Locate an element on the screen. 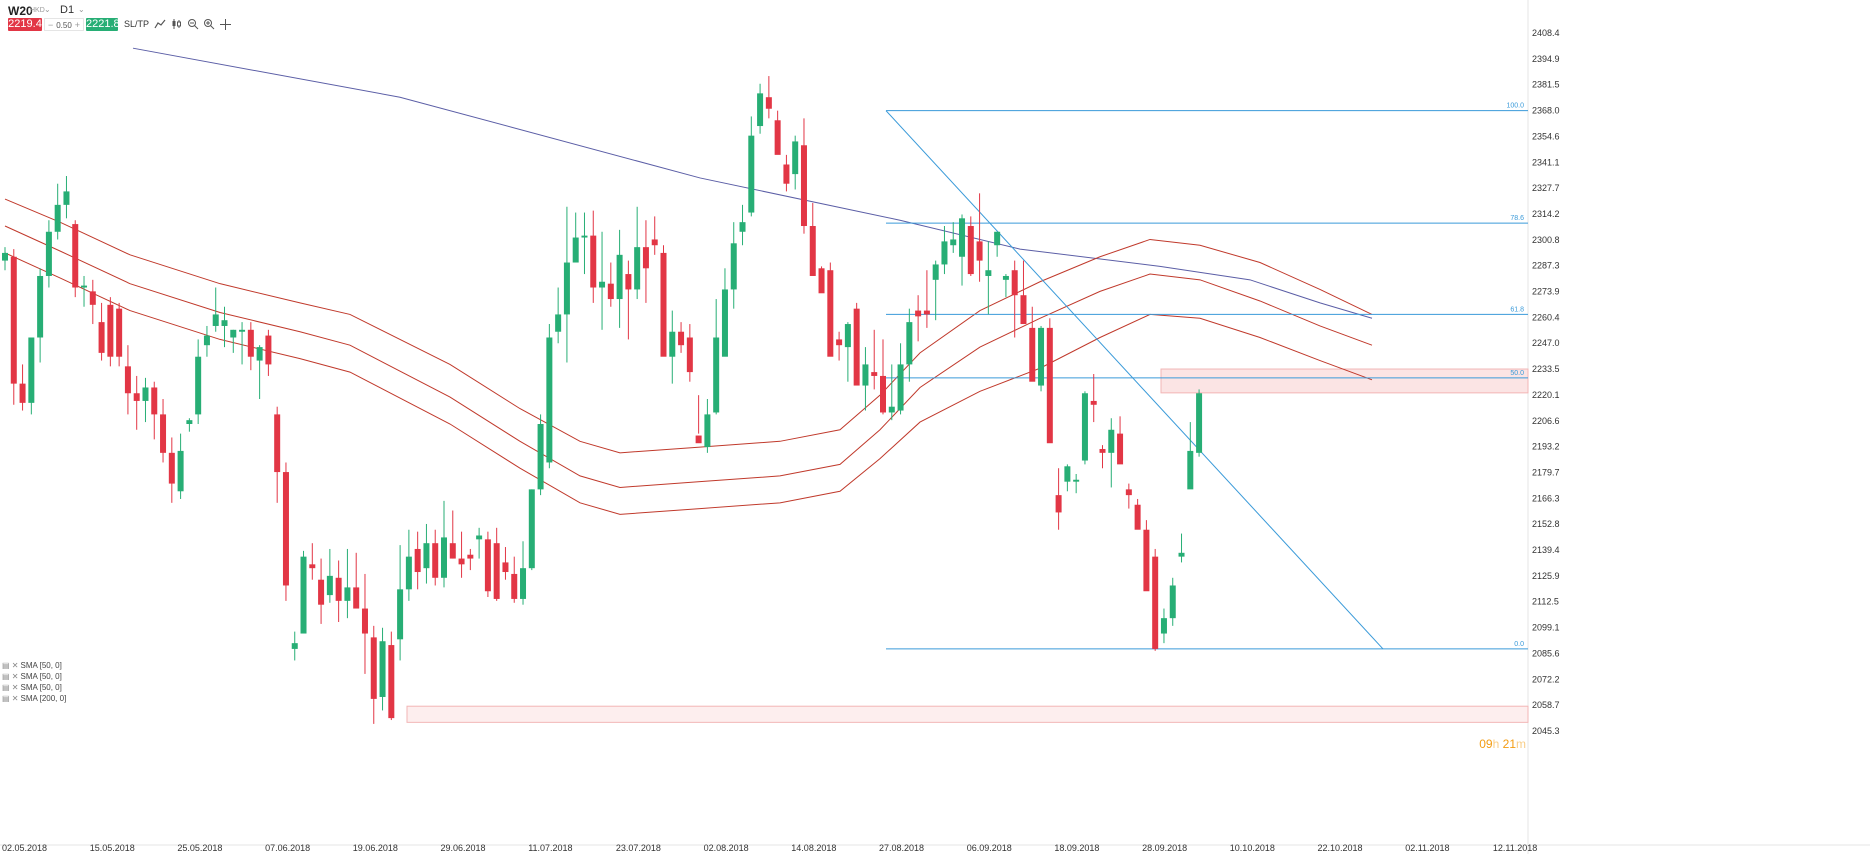 The height and width of the screenshot is (854, 1870). y-axis-tick-label: 2099.1 is located at coordinates (1546, 628).